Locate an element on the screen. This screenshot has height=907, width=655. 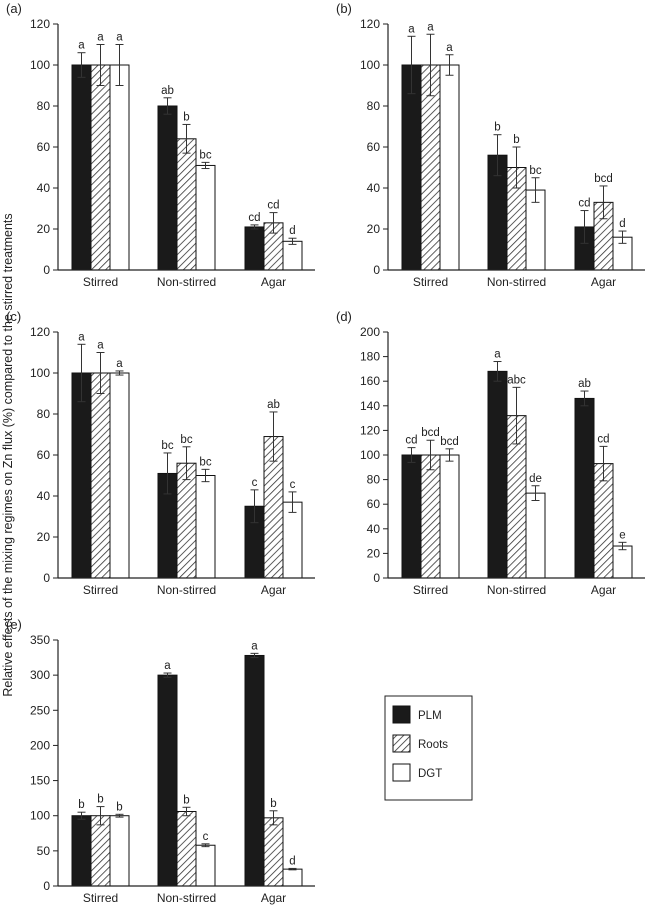
y-tick-label: 300 is located at coordinates (40, 675).